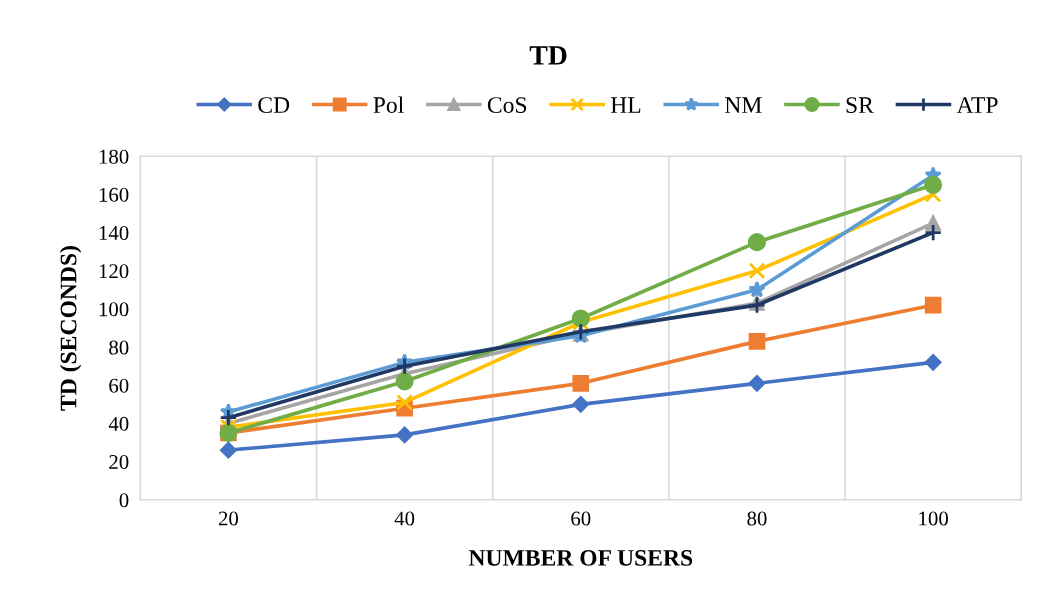 The width and height of the screenshot is (1055, 608). Describe the element at coordinates (743, 105) in the screenshot. I see `legend-label: NM` at that location.